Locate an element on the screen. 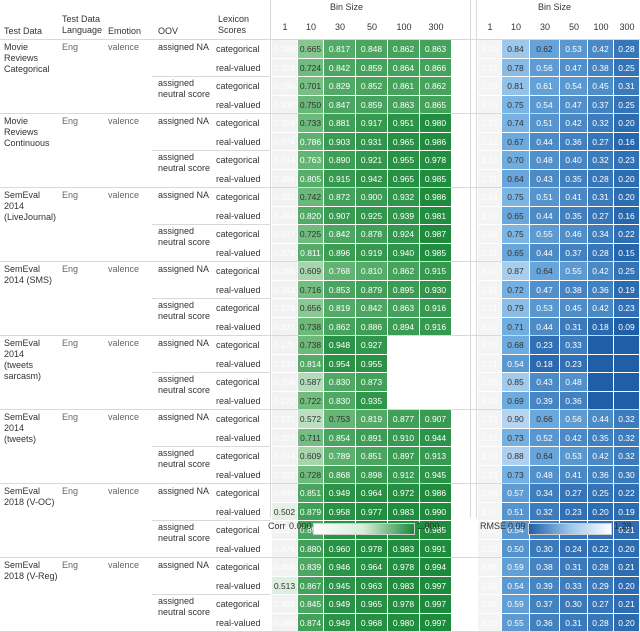  rmse-cell: 0.39 is located at coordinates (545, 586).